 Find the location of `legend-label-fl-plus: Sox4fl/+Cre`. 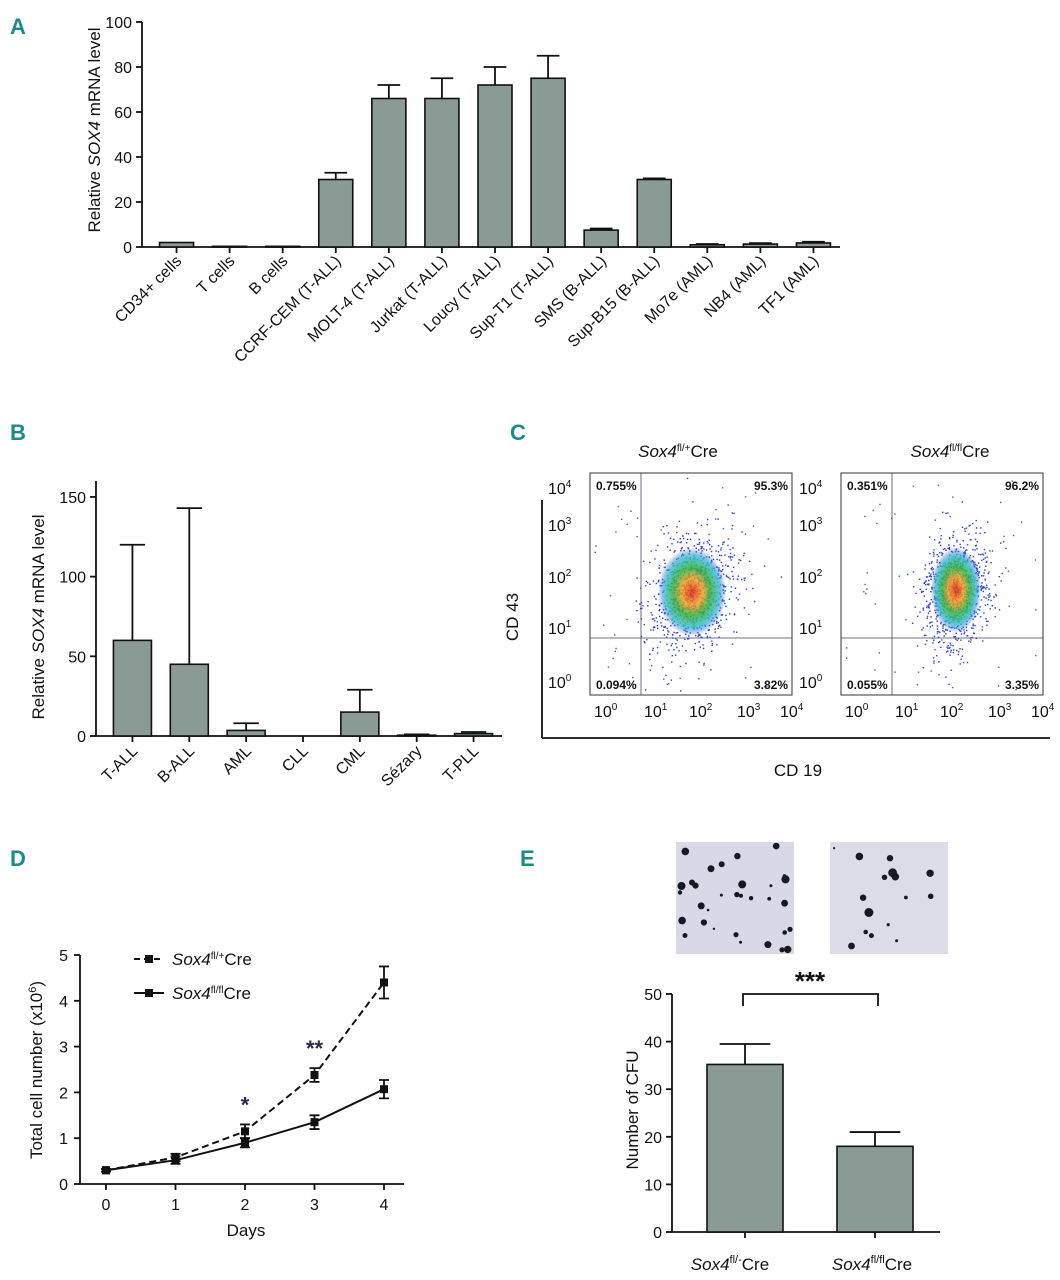

legend-label-fl-plus: Sox4fl/+Cre is located at coordinates (212, 959).